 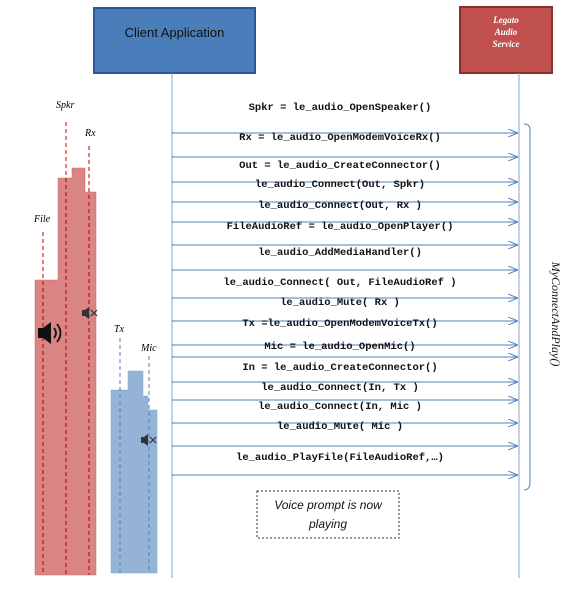 What do you see at coordinates (50, 333) in the screenshot?
I see `speaker-icon` at bounding box center [50, 333].